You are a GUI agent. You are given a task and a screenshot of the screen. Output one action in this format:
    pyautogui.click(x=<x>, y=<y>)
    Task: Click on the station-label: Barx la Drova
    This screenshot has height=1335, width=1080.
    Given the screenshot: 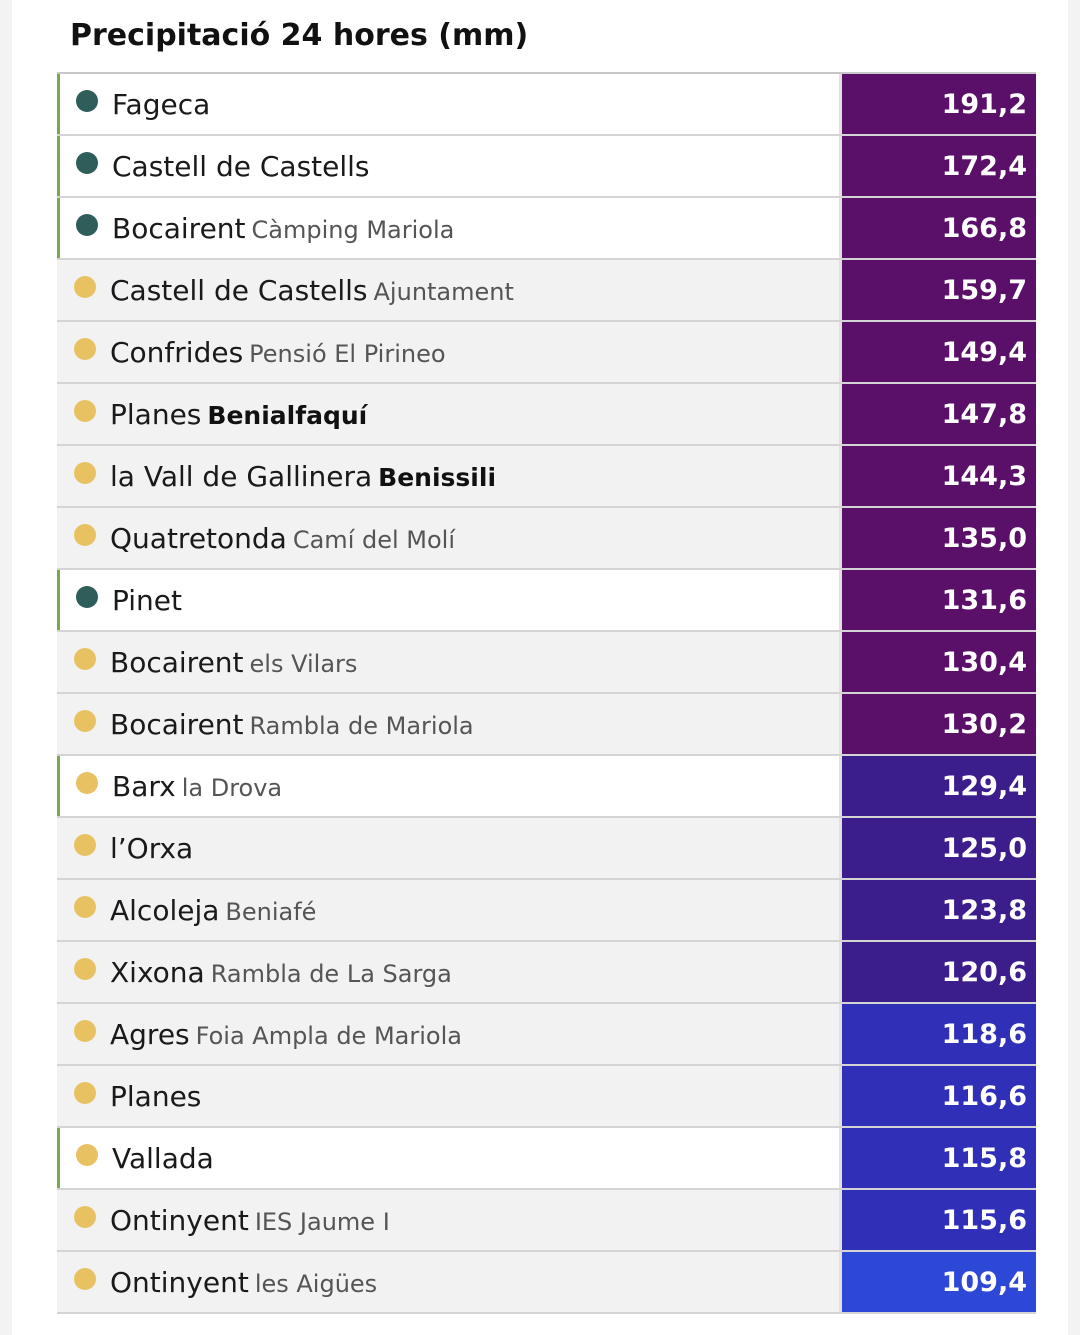 What is the action you would take?
    pyautogui.click(x=197, y=786)
    